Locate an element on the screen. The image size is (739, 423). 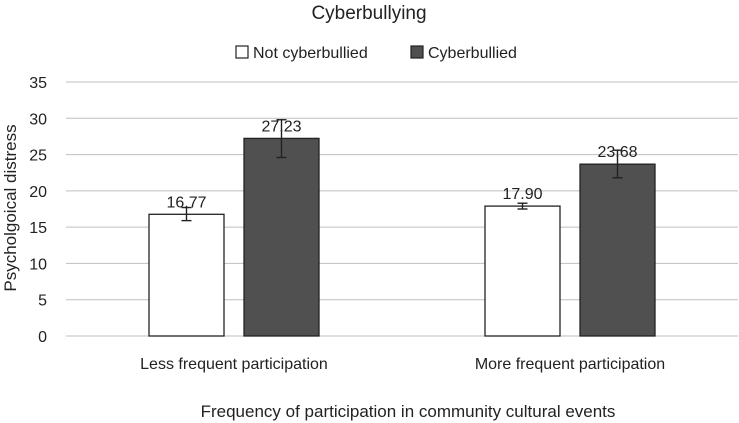
data-label-1-1: 16.77 is located at coordinates (186, 202).